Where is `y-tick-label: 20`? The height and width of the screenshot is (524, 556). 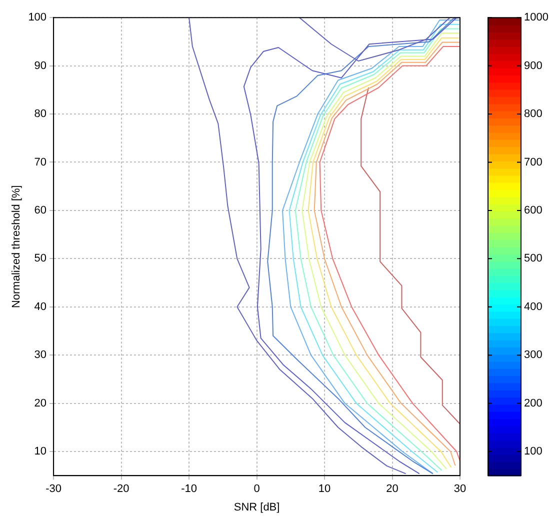
y-tick-label: 20 is located at coordinates (40, 403).